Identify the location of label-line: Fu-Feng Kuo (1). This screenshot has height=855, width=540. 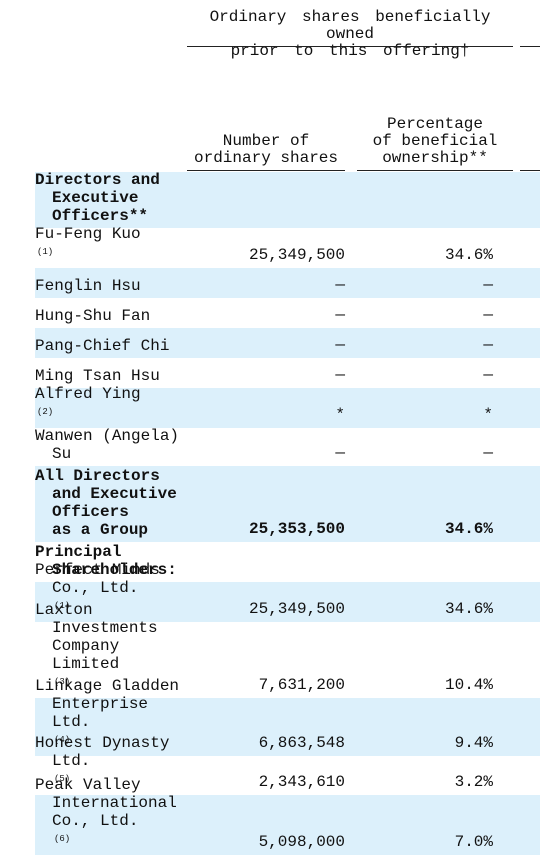
(115, 245).